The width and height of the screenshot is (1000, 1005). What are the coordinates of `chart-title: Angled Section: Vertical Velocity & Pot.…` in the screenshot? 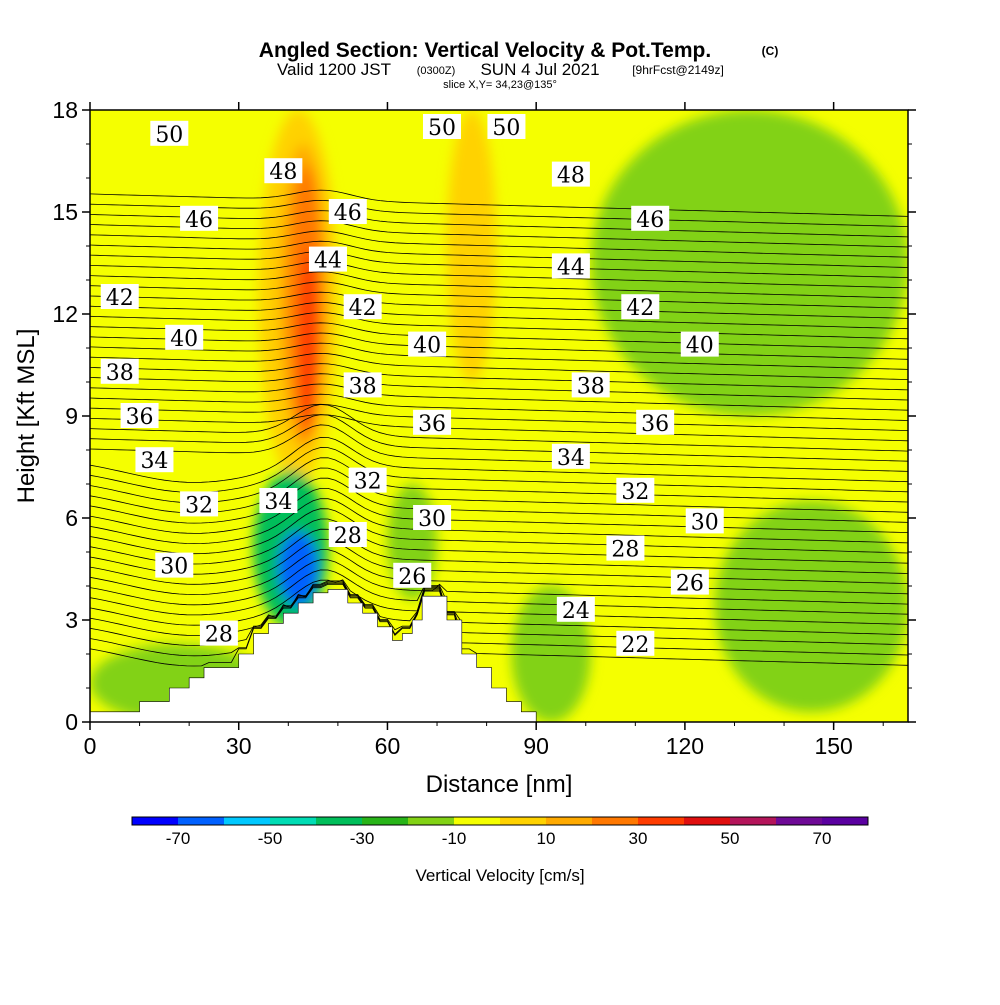 It's located at (485, 50).